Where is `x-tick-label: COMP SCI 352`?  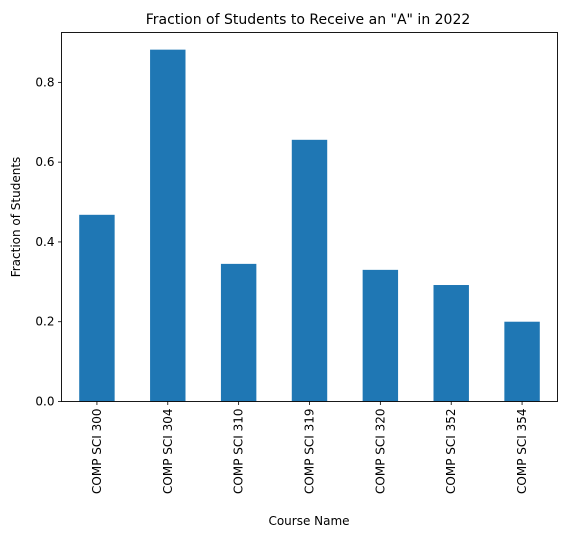
x-tick-label: COMP SCI 352 is located at coordinates (451, 451).